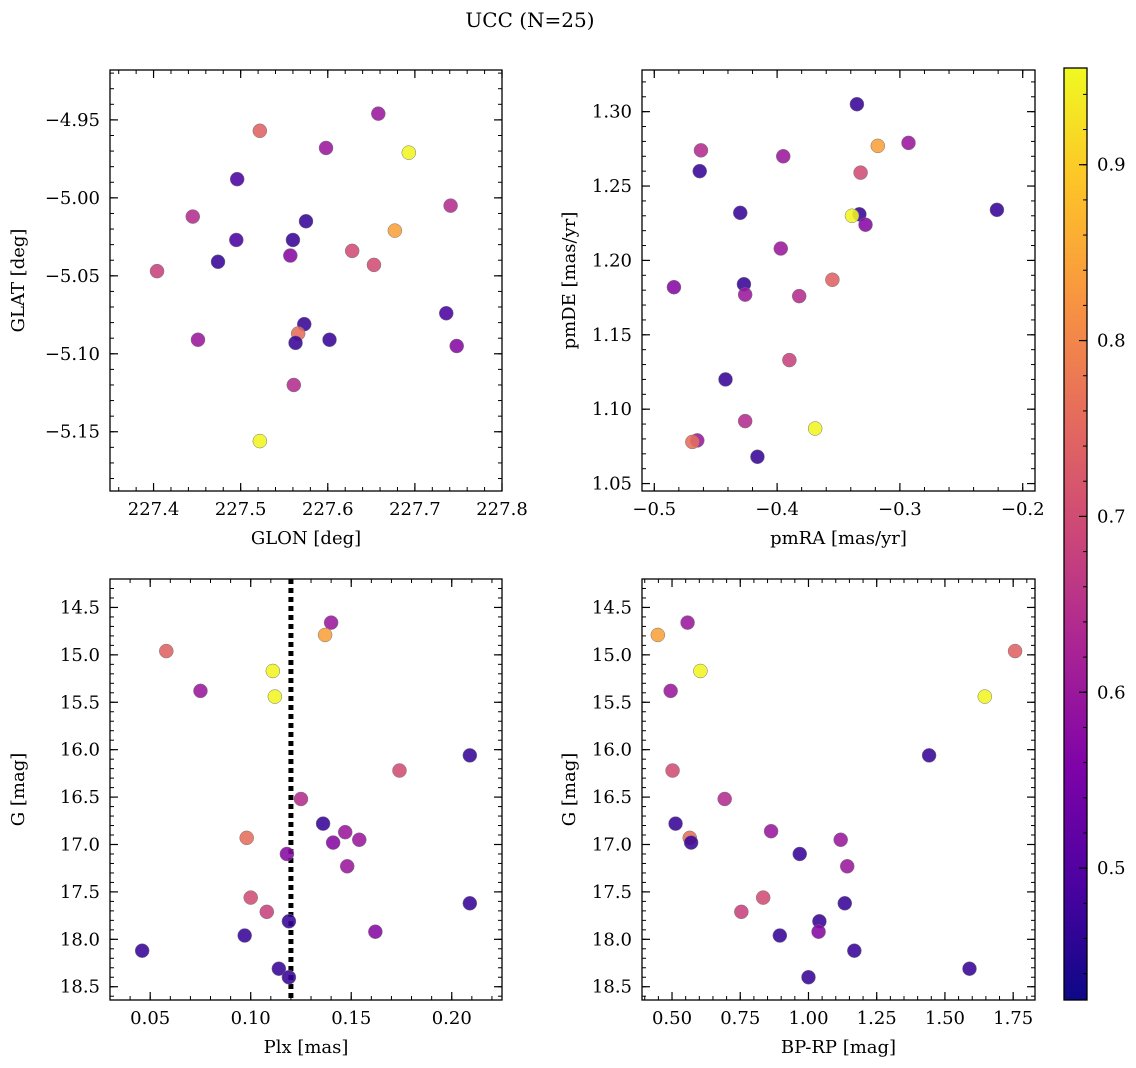 This screenshot has width=1136, height=1068. I want to click on x-axis-label: BP-RP [mag], so click(838, 1047).